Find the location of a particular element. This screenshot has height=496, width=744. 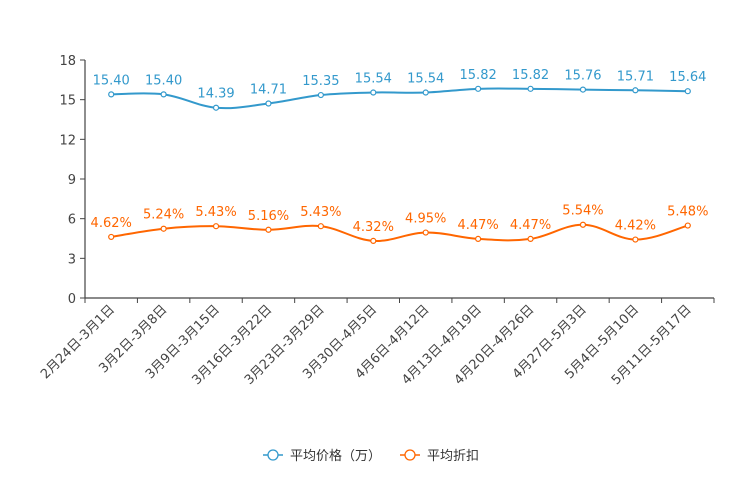

data-label: 14.71 is located at coordinates (268, 90).